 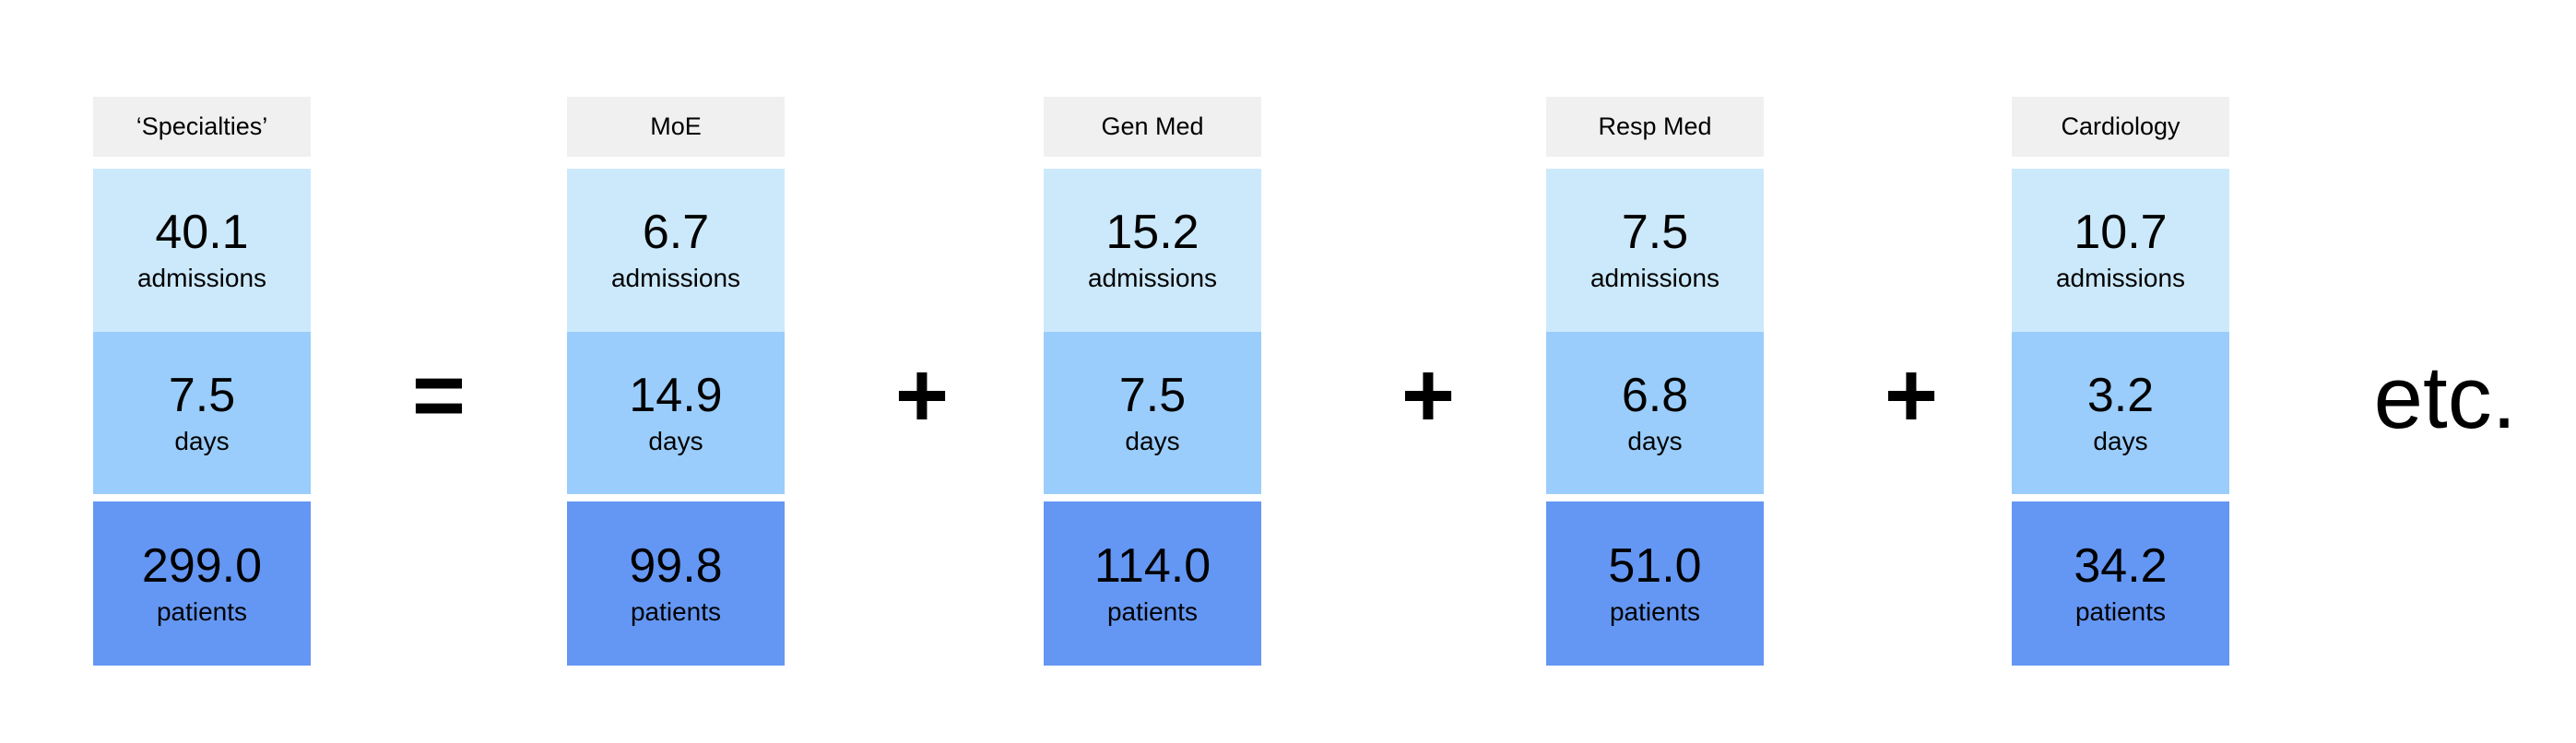 I want to click on column-header: Cardiology, so click(x=2120, y=127).